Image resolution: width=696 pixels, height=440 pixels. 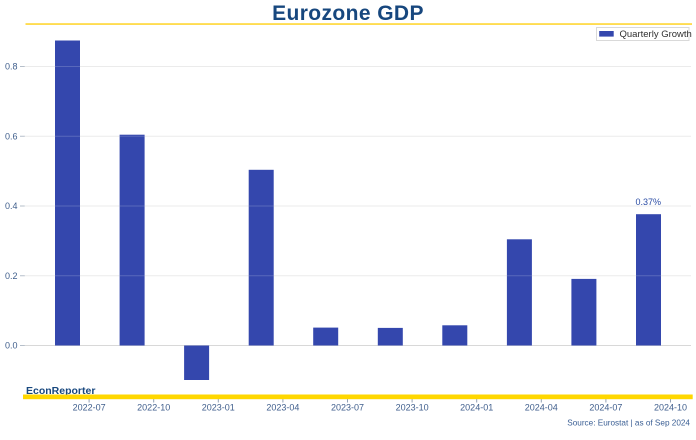 I want to click on svg-text: 2022-07, so click(x=89, y=408).